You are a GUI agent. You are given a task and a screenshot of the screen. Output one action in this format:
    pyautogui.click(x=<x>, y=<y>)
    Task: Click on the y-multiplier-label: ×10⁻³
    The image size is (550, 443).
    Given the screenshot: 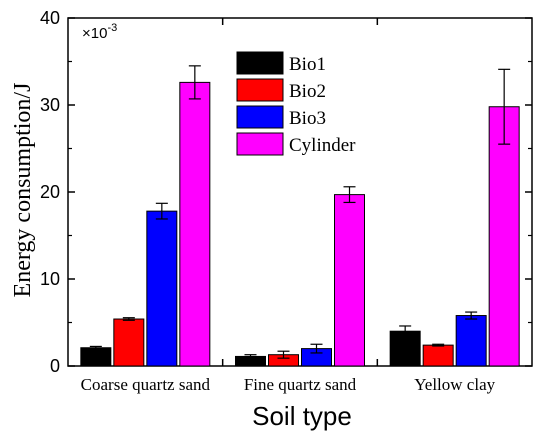 What is the action you would take?
    pyautogui.click(x=99, y=32)
    